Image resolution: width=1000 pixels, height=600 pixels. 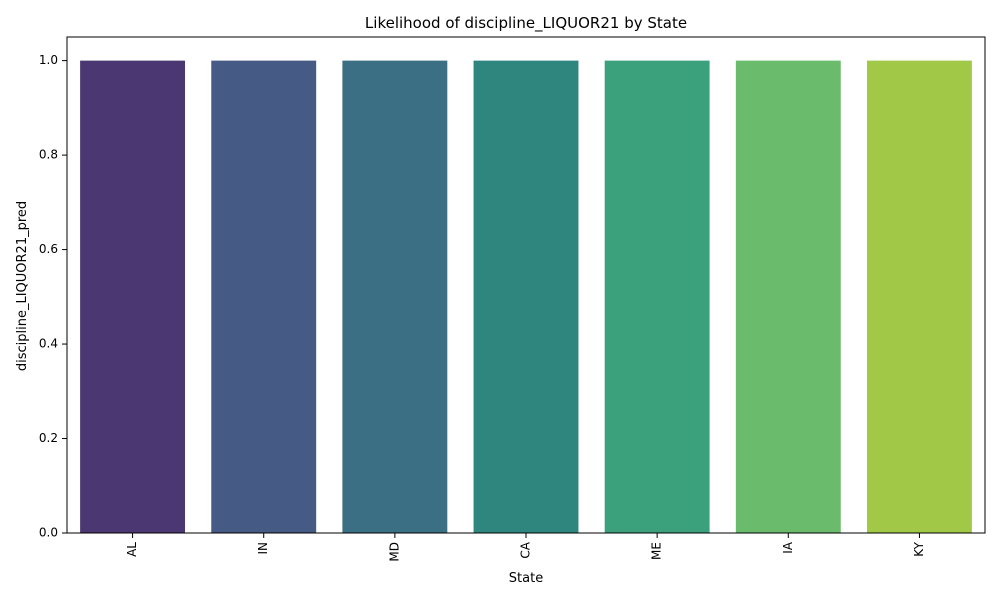 I want to click on bar-ia, so click(x=788, y=296).